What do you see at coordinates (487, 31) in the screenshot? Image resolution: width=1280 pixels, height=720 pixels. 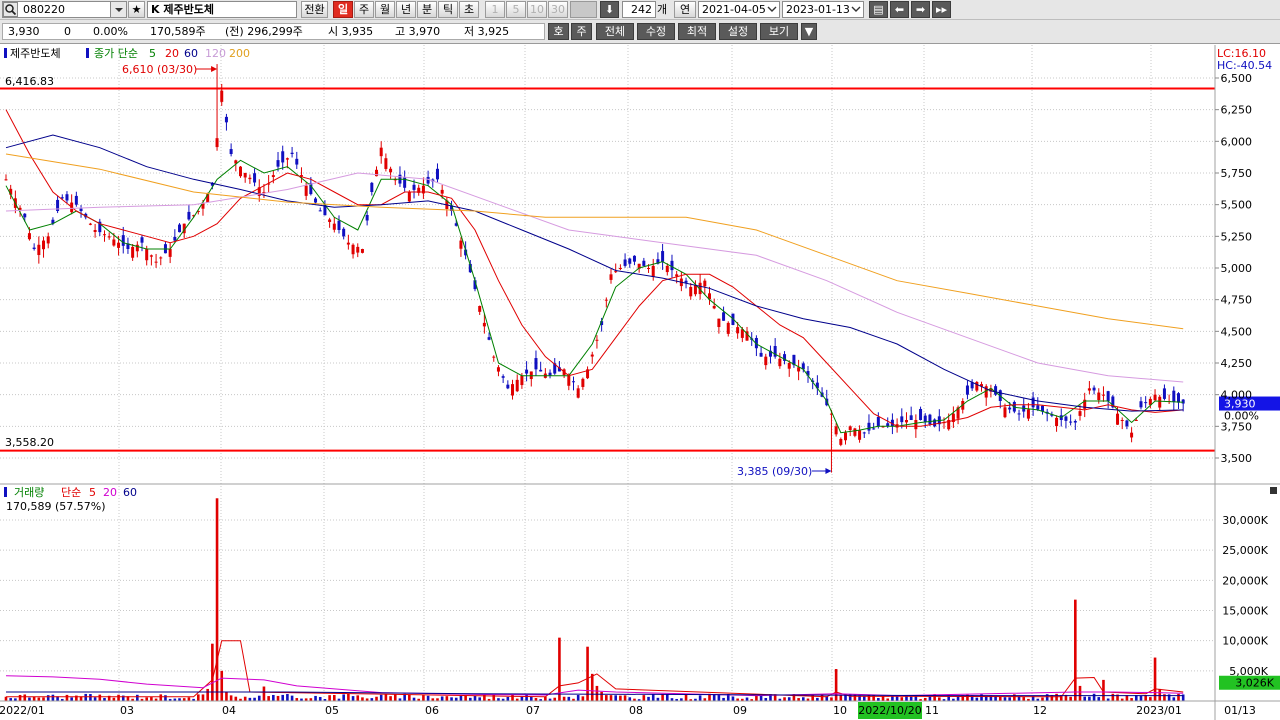 I see `quote-low: 저 3,925` at bounding box center [487, 31].